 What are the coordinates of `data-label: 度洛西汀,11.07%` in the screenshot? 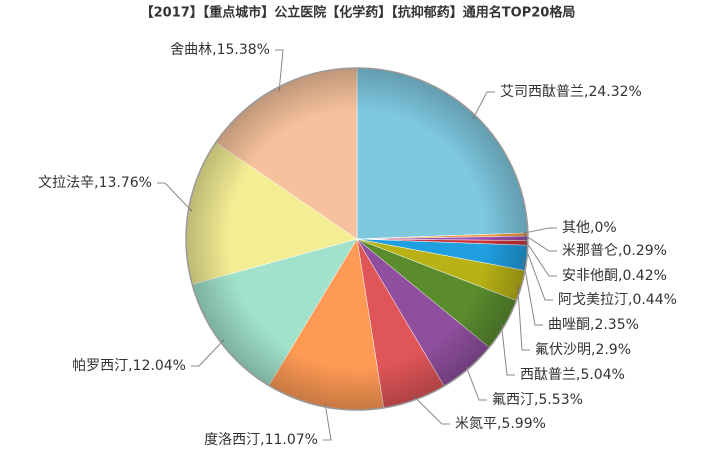 It's located at (261, 440).